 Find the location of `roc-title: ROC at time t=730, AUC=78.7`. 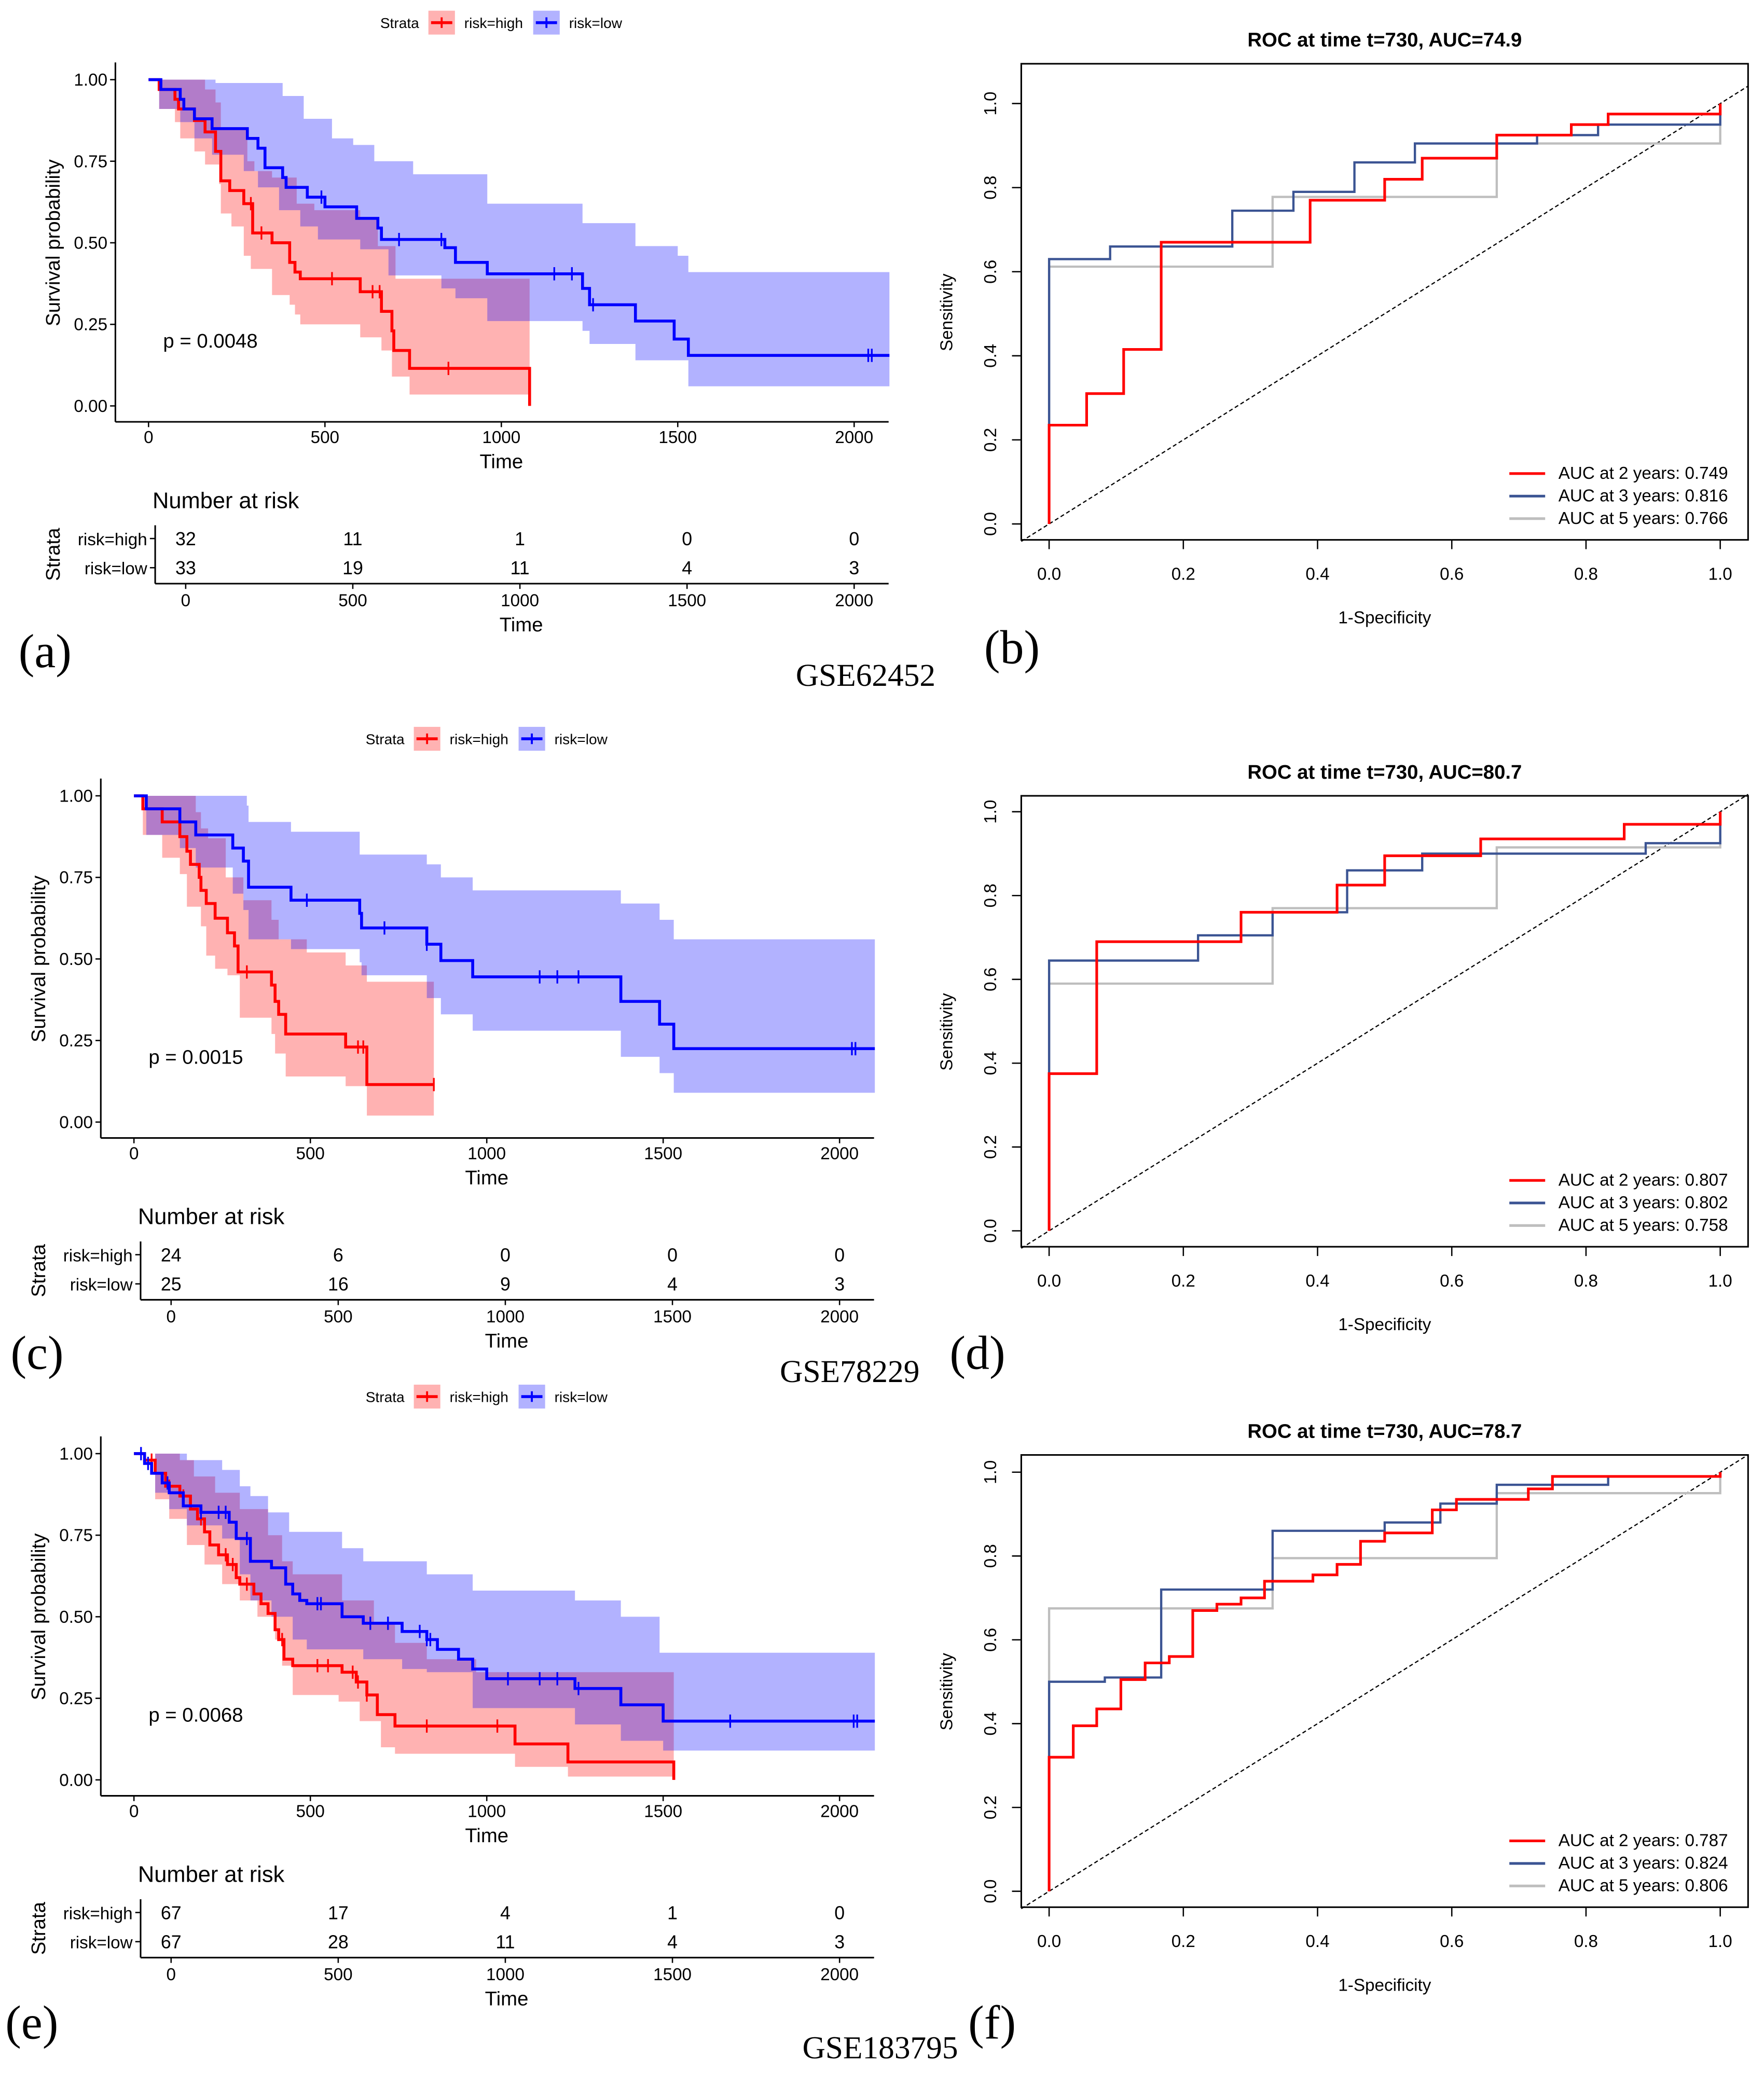

roc-title: ROC at time t=730, AUC=78.7 is located at coordinates (1384, 1431).